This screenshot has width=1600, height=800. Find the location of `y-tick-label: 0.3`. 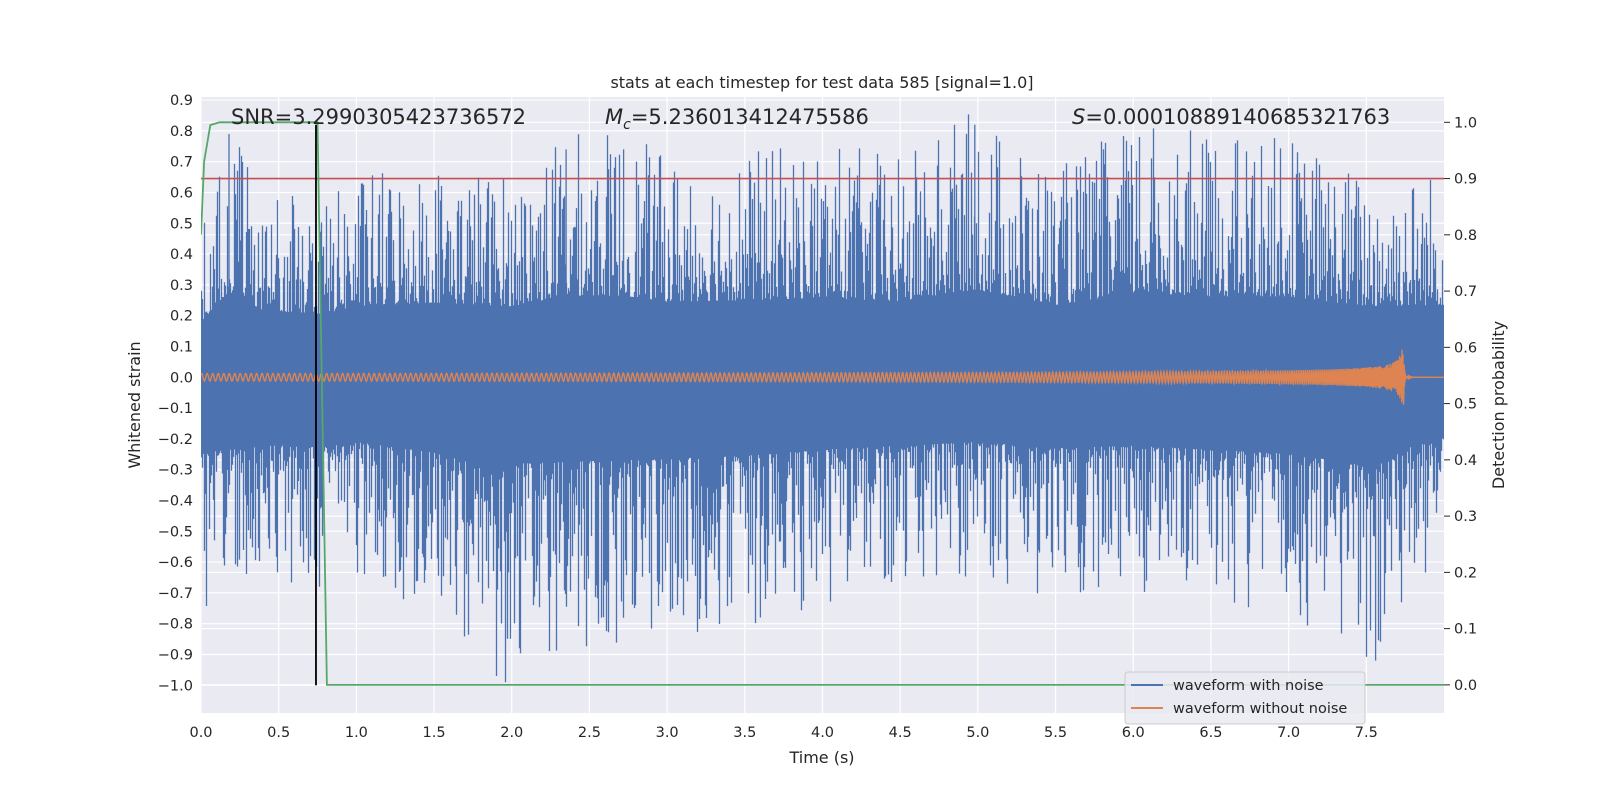

y-tick-label: 0.3 is located at coordinates (181, 286).